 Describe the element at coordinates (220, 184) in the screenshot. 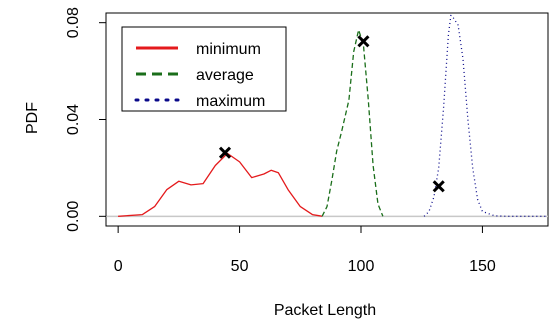

I see `series-line-minimum` at that location.